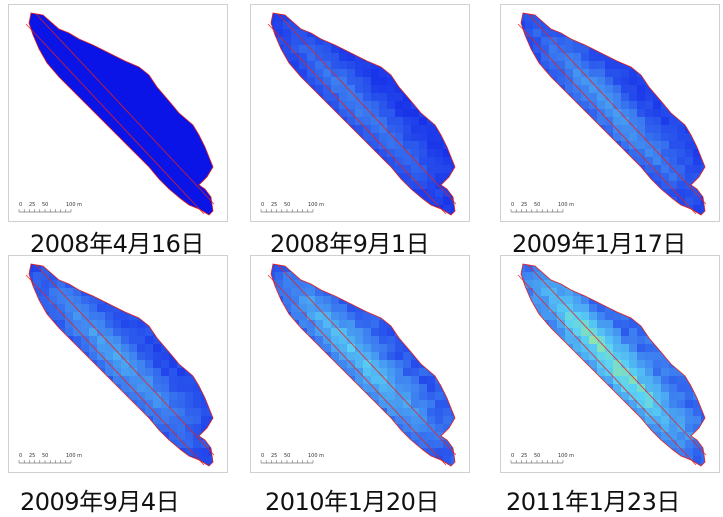 This screenshot has height=517, width=723. Describe the element at coordinates (599, 244) in the screenshot. I see `date-caption: 2009年1月17日` at that location.